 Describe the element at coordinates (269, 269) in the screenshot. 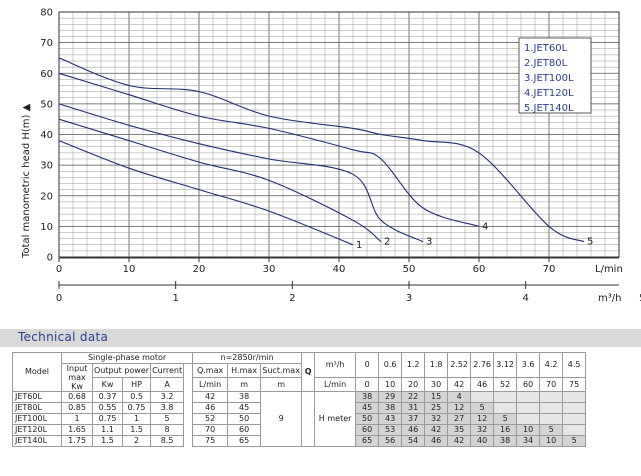

I see `x-tick-label: 30` at that location.